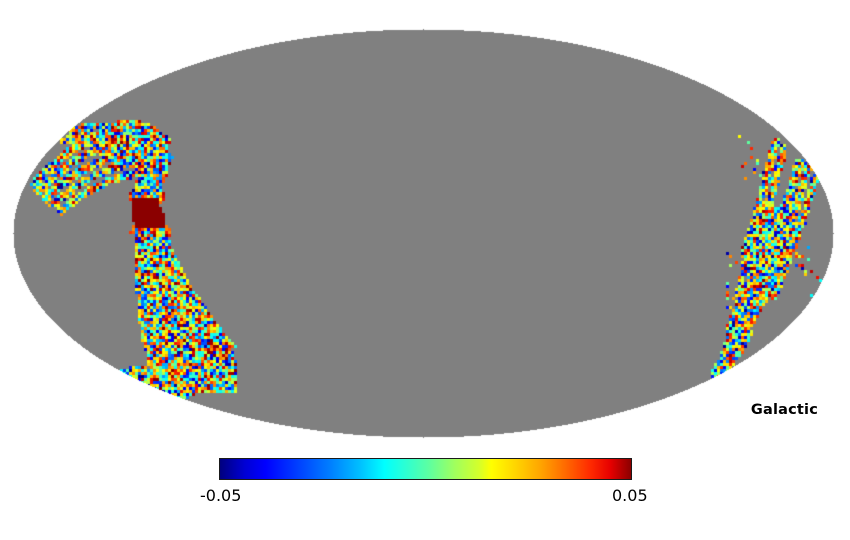 The image size is (850, 540). Describe the element at coordinates (630, 495) in the screenshot. I see `colorbar-max-label: 0.05` at that location.